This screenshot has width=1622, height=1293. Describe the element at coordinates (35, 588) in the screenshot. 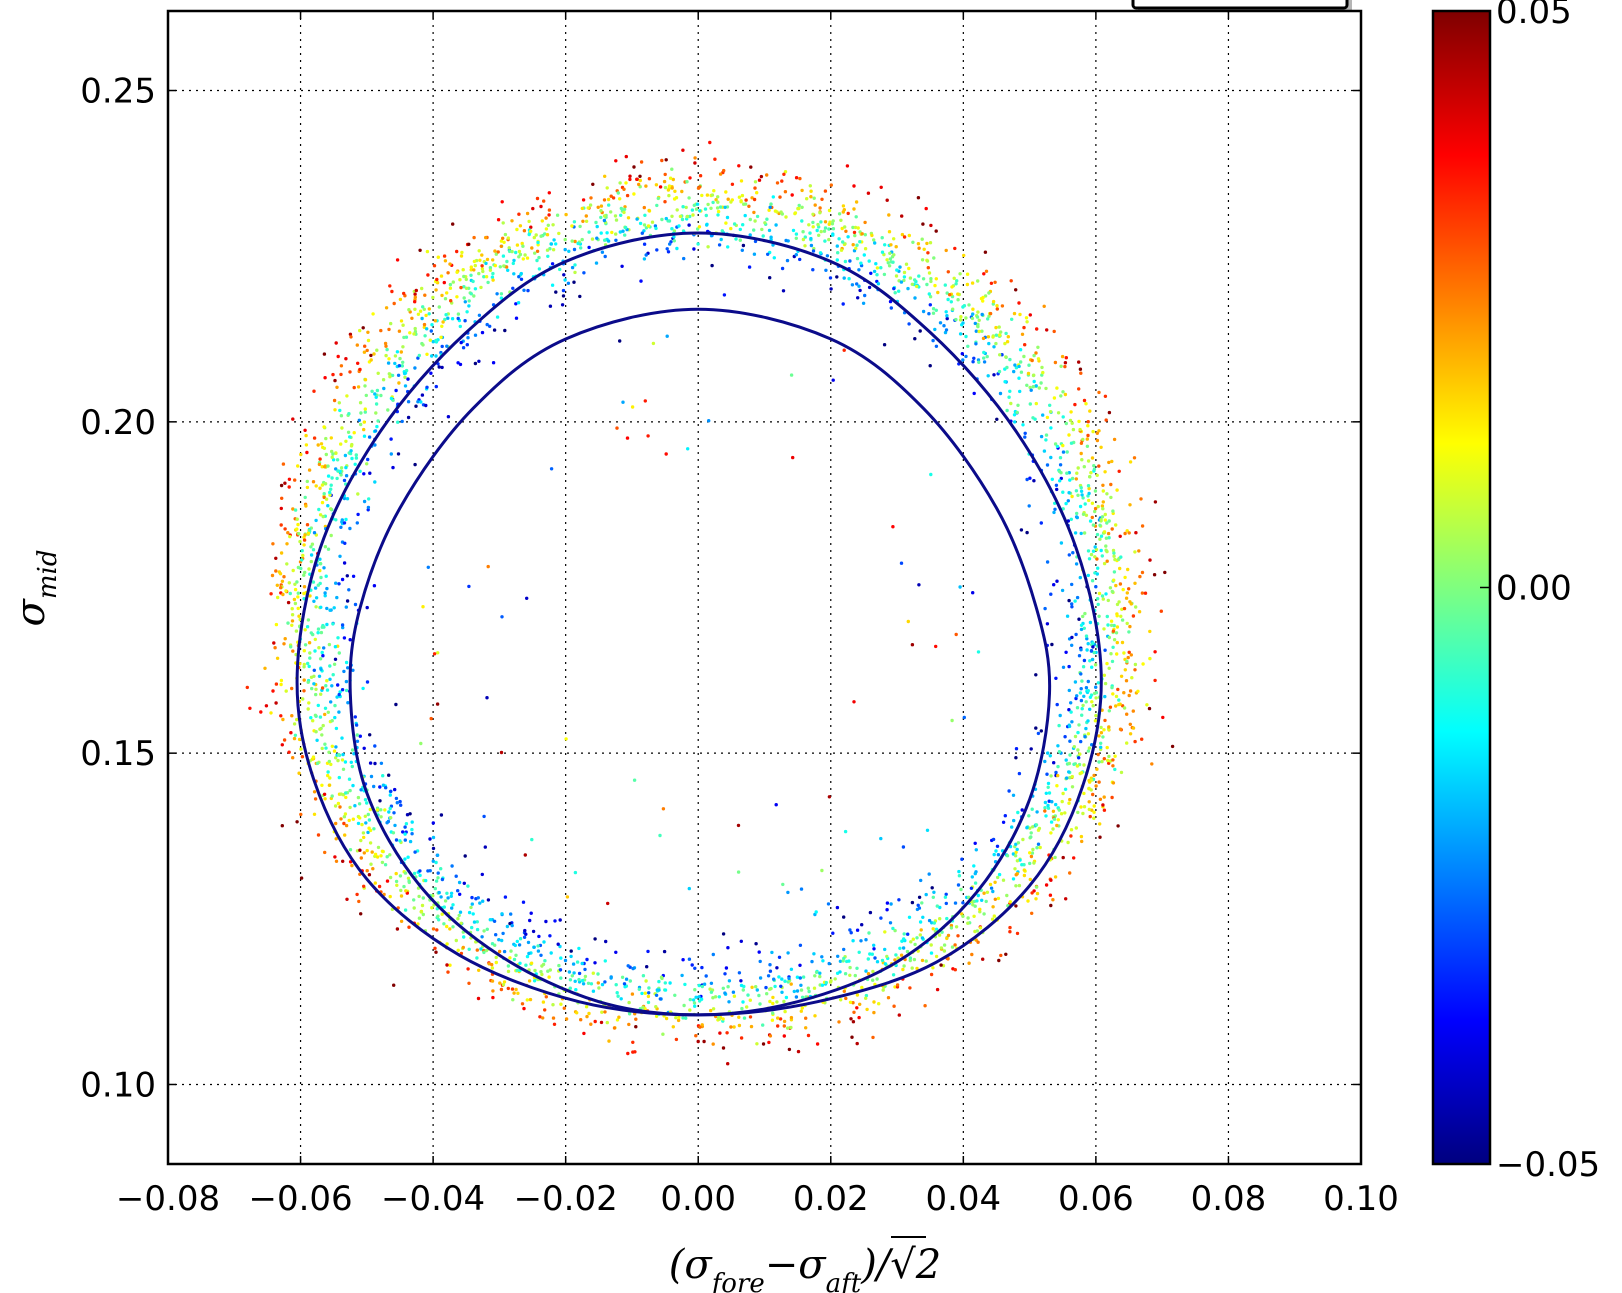

I see `y-axis-label: σmid` at that location.